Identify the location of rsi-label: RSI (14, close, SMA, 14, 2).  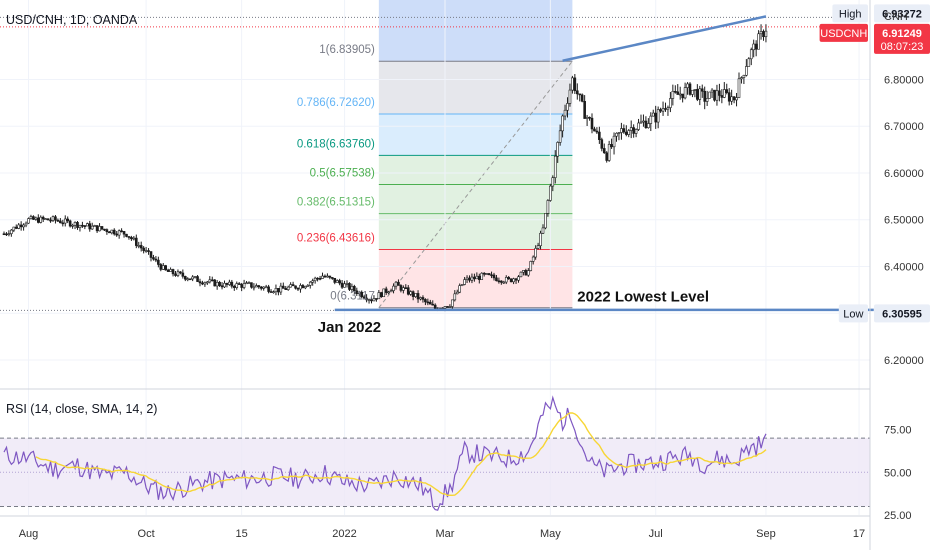
(81, 409).